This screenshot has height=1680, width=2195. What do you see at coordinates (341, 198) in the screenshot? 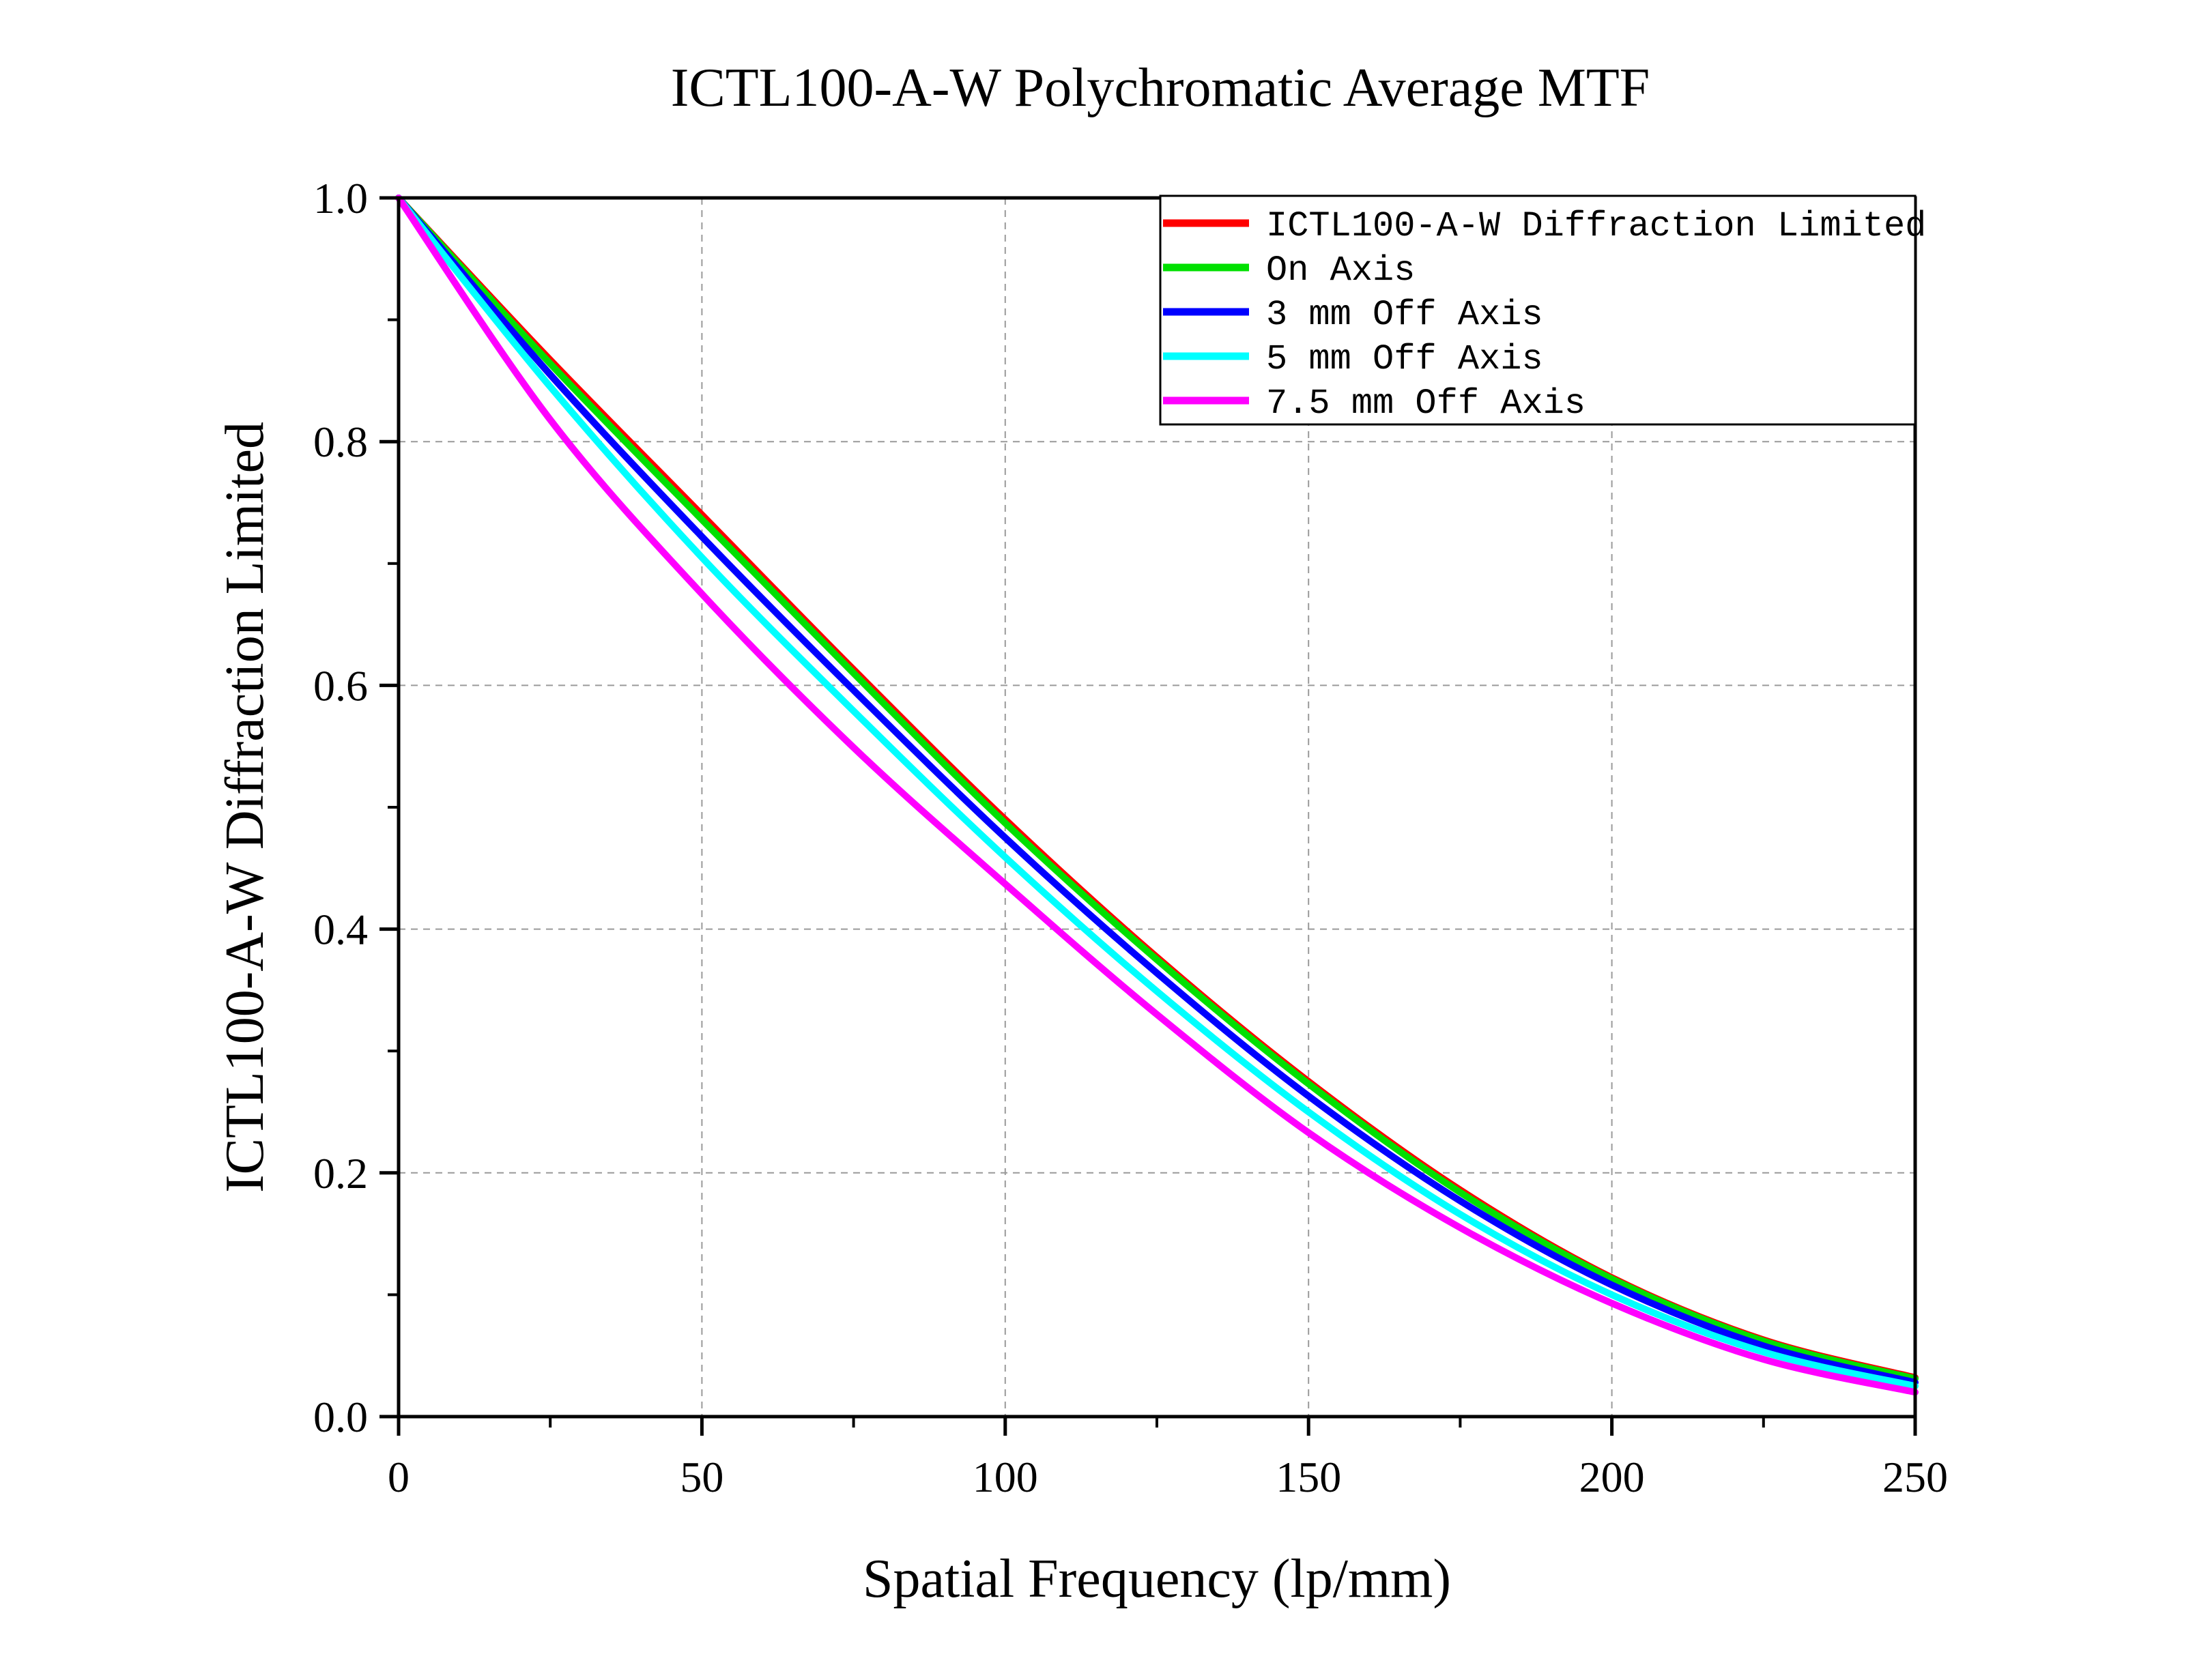
I see `y-tick-label: 1.0` at bounding box center [341, 198].